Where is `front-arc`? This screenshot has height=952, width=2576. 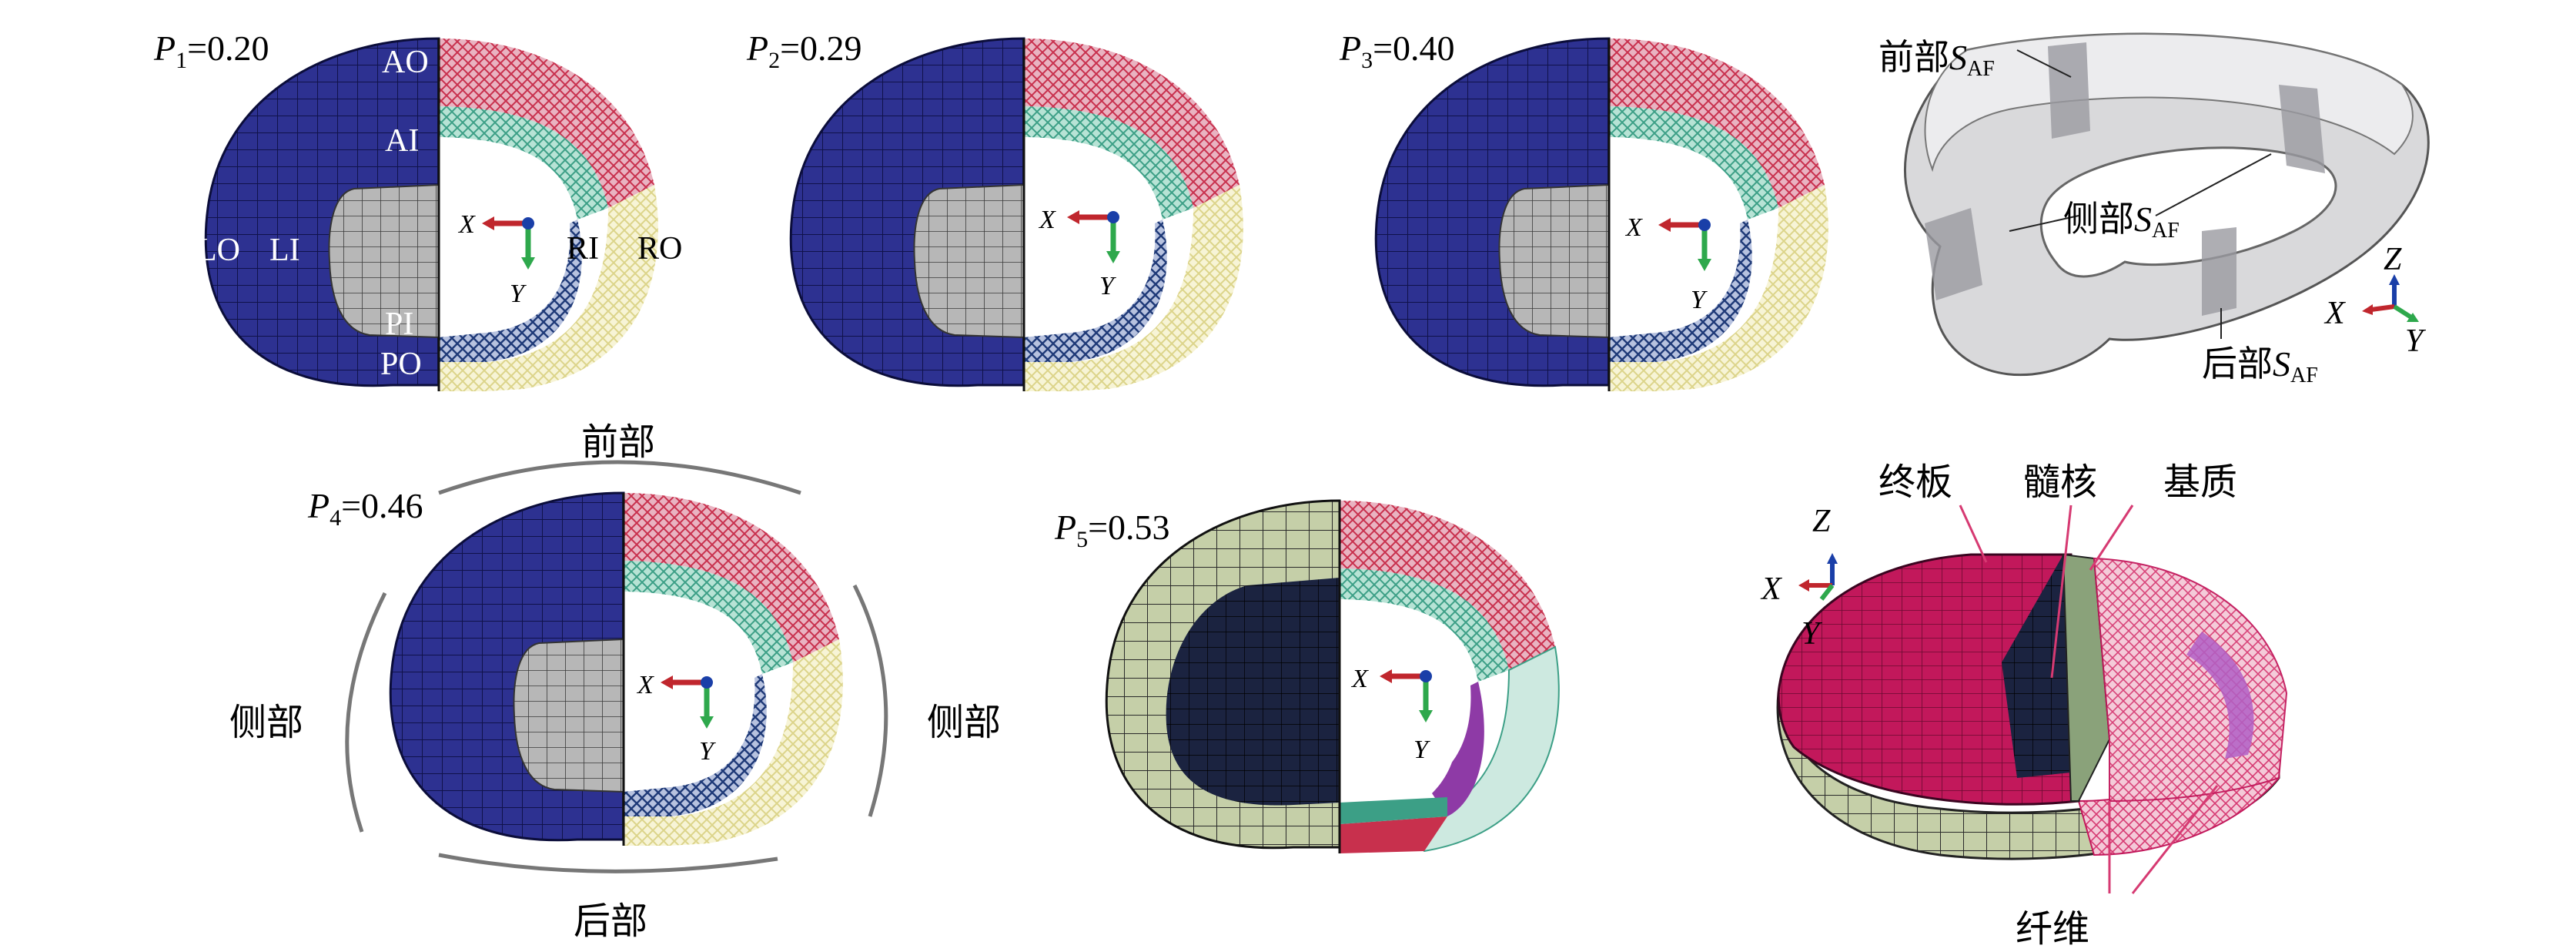 front-arc is located at coordinates (619, 477).